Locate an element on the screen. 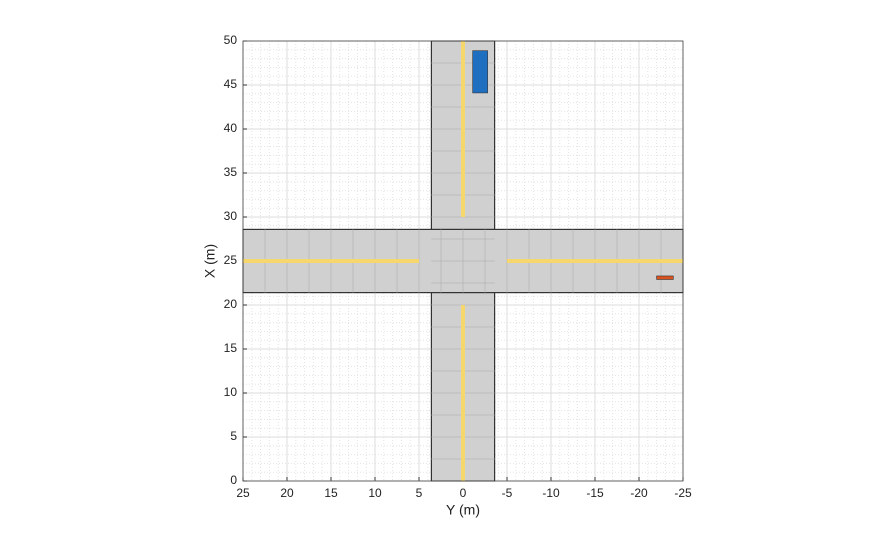 The height and width of the screenshot is (540, 895). x-tick-label: 5 is located at coordinates (419, 493).